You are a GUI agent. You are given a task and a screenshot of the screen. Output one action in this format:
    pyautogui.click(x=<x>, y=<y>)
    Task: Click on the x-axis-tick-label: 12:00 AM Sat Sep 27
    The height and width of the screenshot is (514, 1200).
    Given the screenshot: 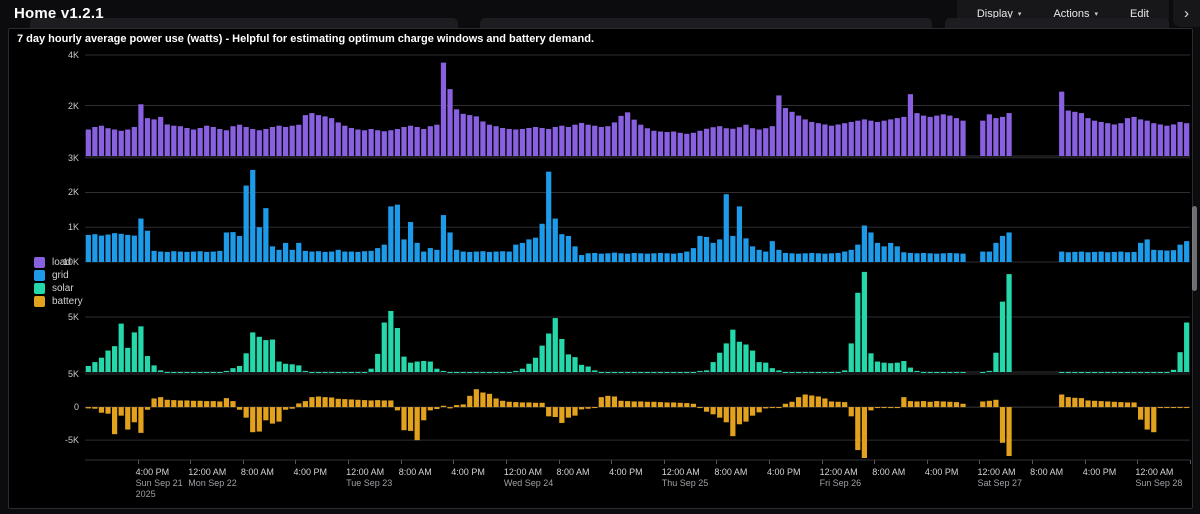 What is the action you would take?
    pyautogui.click(x=1000, y=477)
    